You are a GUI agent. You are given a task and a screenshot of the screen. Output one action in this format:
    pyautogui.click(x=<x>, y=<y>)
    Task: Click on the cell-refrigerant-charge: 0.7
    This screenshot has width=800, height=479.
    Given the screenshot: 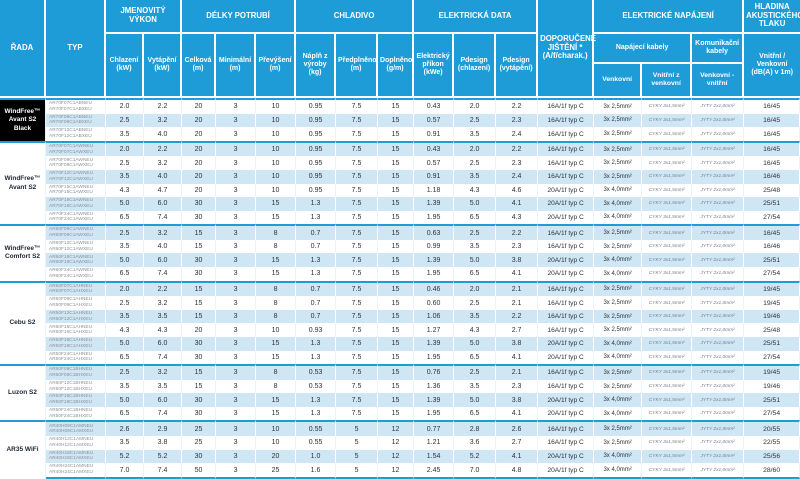 What is the action you would take?
    pyautogui.click(x=316, y=316)
    